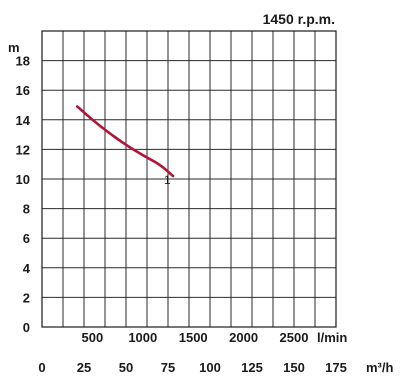 The height and width of the screenshot is (376, 401). What do you see at coordinates (27, 268) in the screenshot?
I see `y-tick-label: 4` at bounding box center [27, 268].